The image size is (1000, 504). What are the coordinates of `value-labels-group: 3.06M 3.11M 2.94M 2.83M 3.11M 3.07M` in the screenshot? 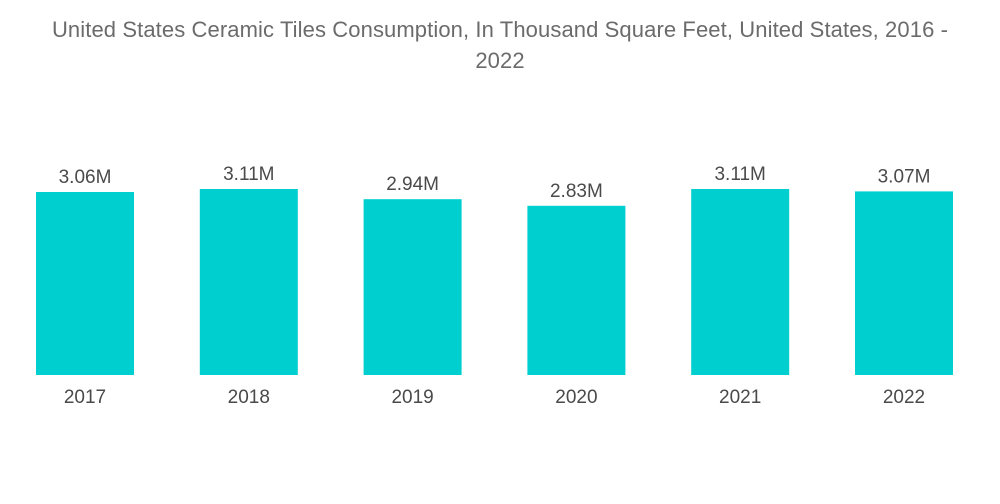 It's located at (495, 183).